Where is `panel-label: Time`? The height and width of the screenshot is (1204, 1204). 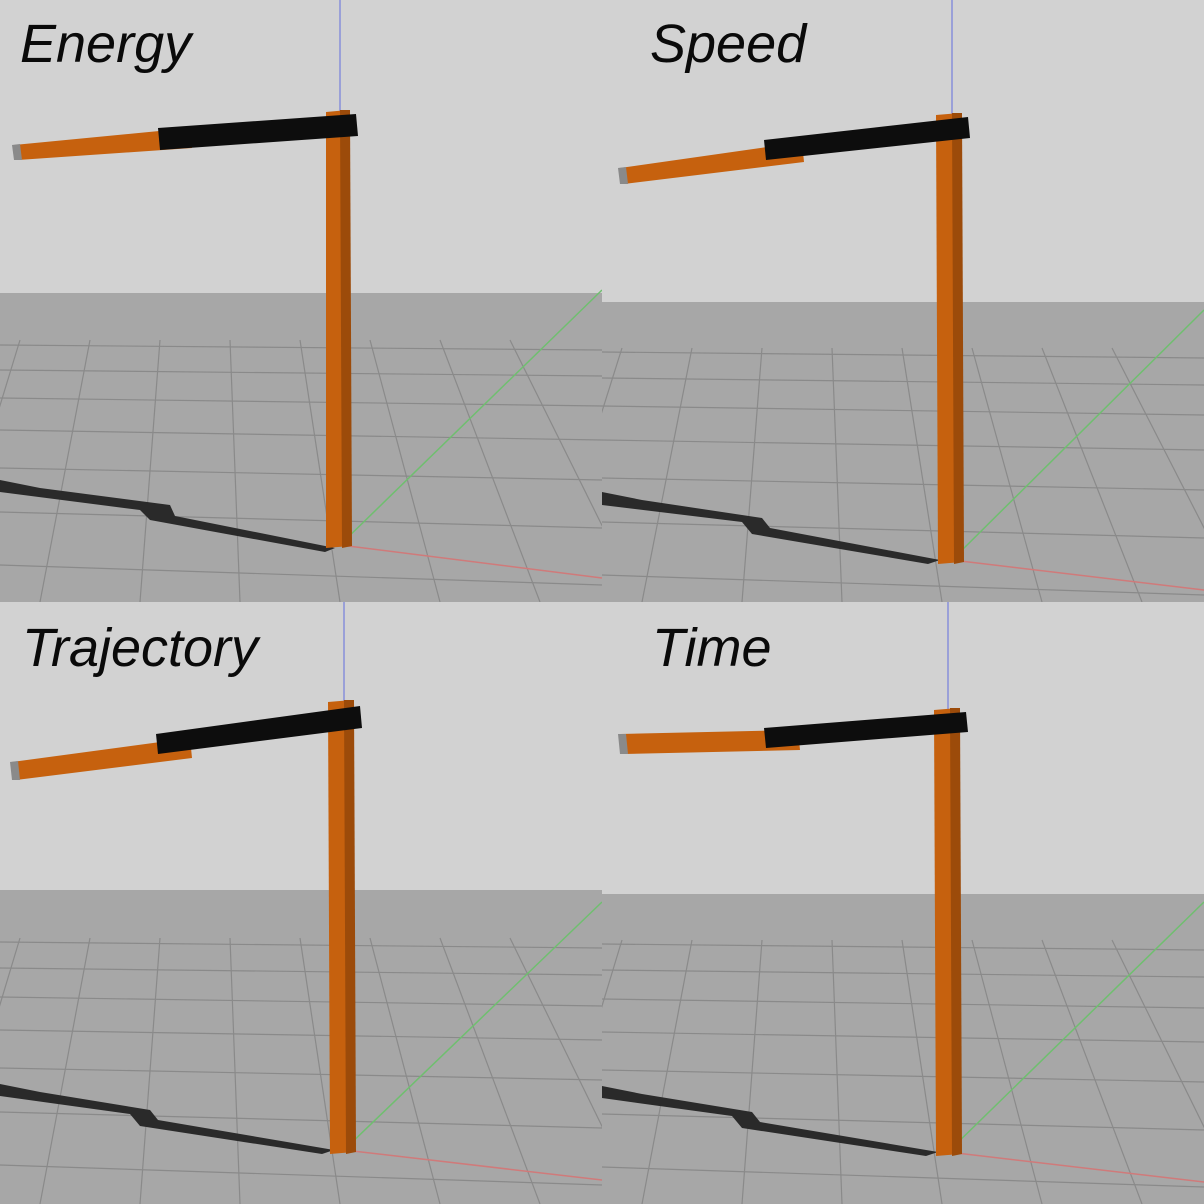 panel-label: Time is located at coordinates (712, 648).